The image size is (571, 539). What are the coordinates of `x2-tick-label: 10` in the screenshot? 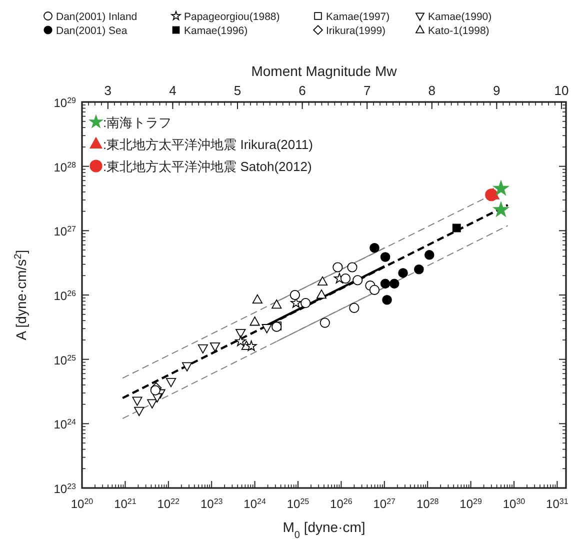 It's located at (561, 90).